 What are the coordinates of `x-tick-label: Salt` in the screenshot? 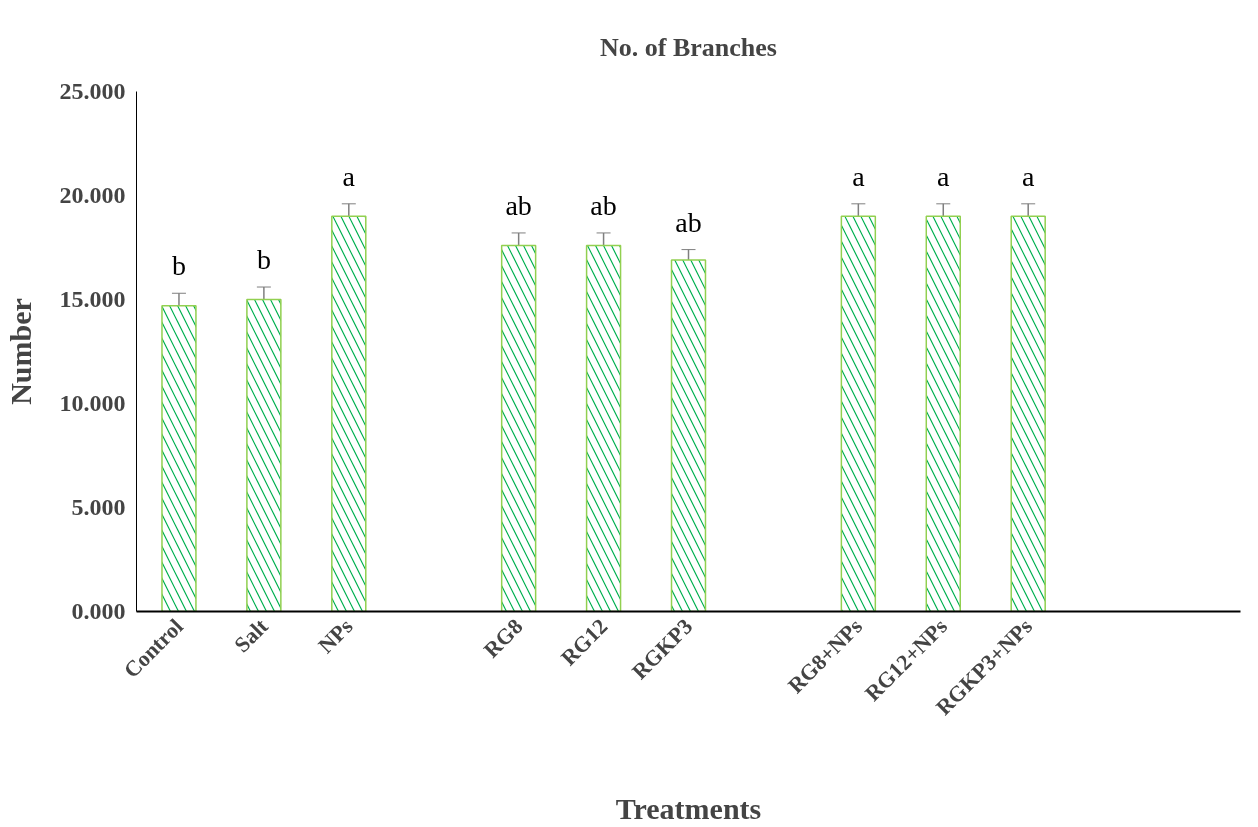 It's located at (251, 635).